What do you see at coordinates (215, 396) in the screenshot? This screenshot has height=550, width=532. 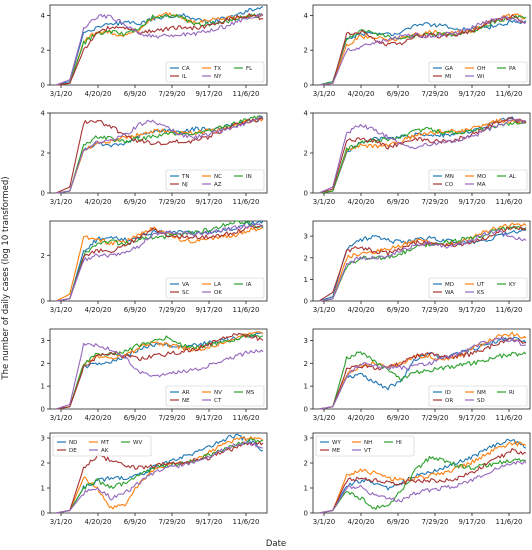 I see `legend: AR NV MS NE CT` at bounding box center [215, 396].